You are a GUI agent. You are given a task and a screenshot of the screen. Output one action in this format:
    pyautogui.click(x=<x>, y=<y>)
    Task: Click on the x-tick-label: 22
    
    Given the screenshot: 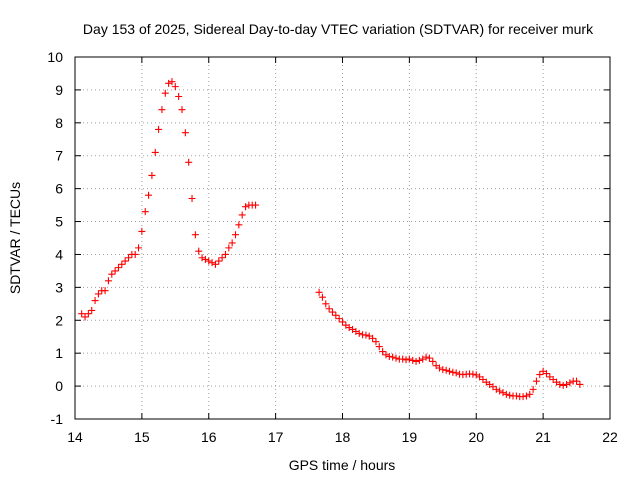 What is the action you would take?
    pyautogui.click(x=610, y=437)
    